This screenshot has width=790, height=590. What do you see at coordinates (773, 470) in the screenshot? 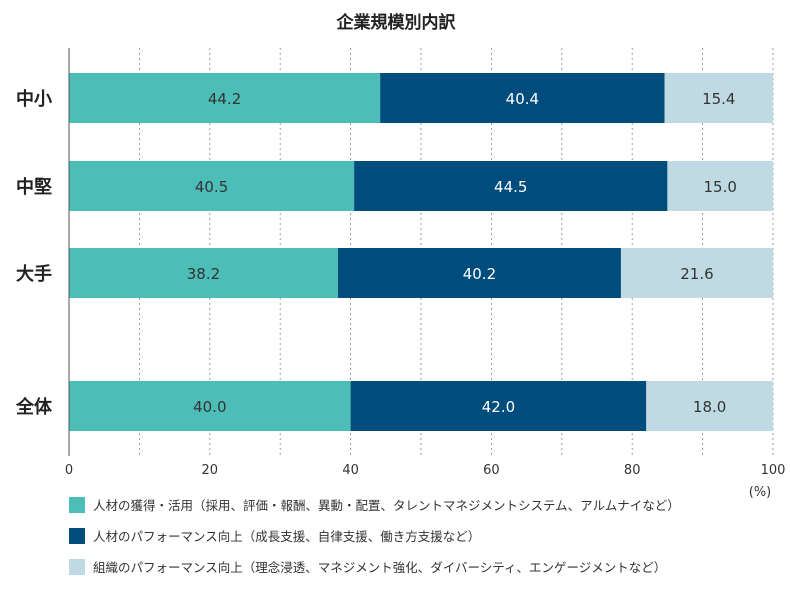
I see `x-tick-label: 100` at bounding box center [773, 470].